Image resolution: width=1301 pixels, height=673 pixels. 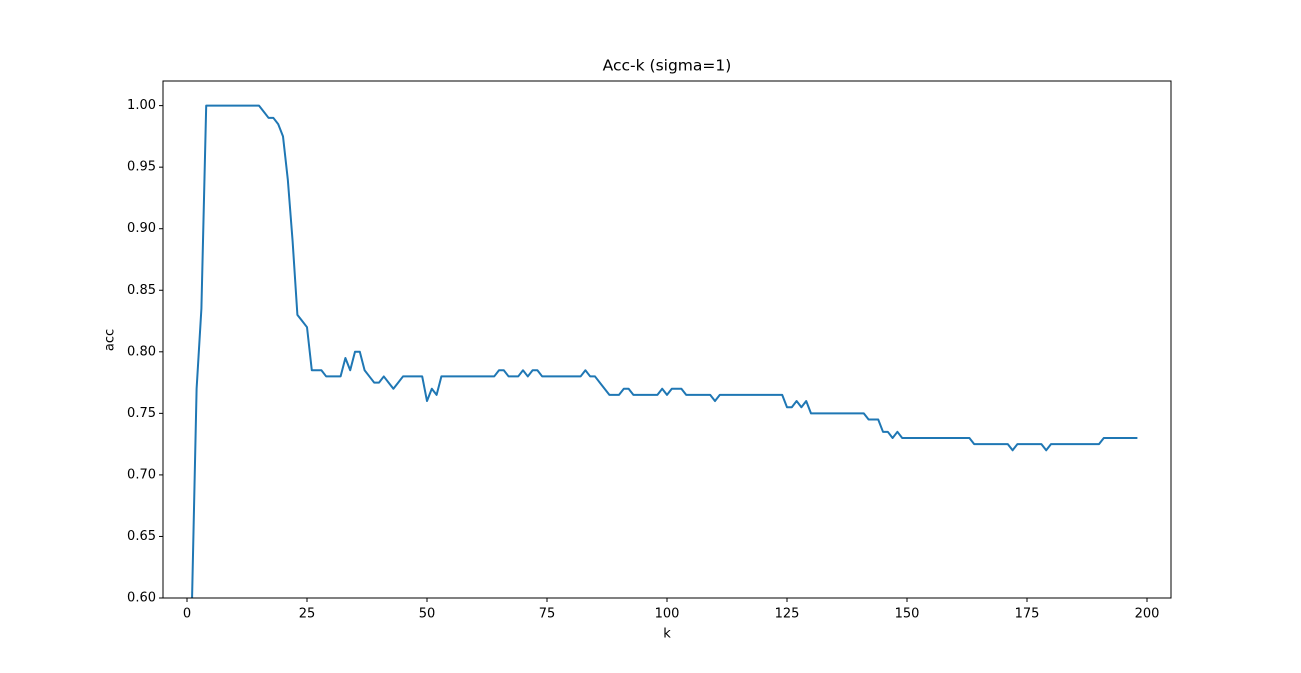 What do you see at coordinates (307, 614) in the screenshot?
I see `x-tick-label: 25` at bounding box center [307, 614].